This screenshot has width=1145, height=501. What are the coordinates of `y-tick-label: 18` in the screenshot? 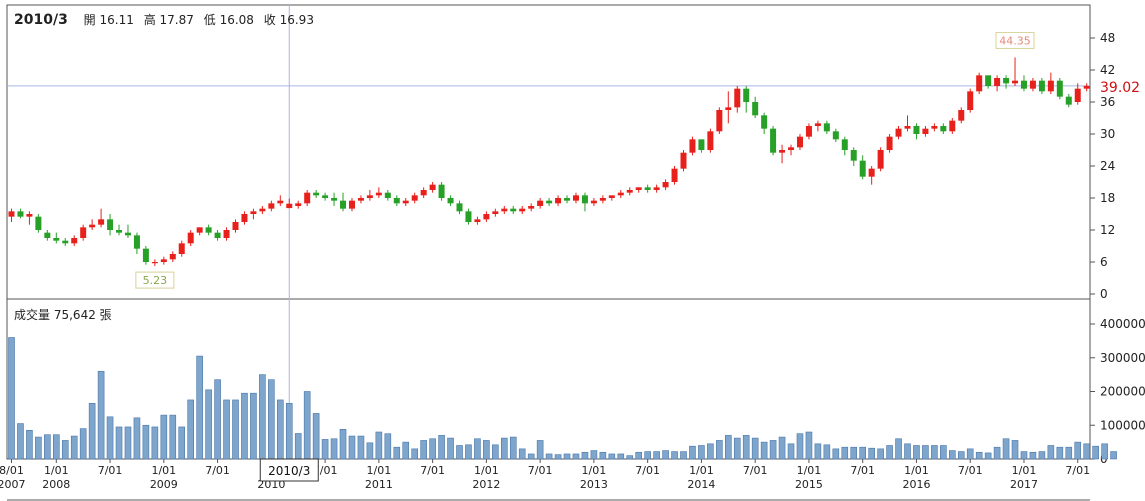 It's located at (1107, 198).